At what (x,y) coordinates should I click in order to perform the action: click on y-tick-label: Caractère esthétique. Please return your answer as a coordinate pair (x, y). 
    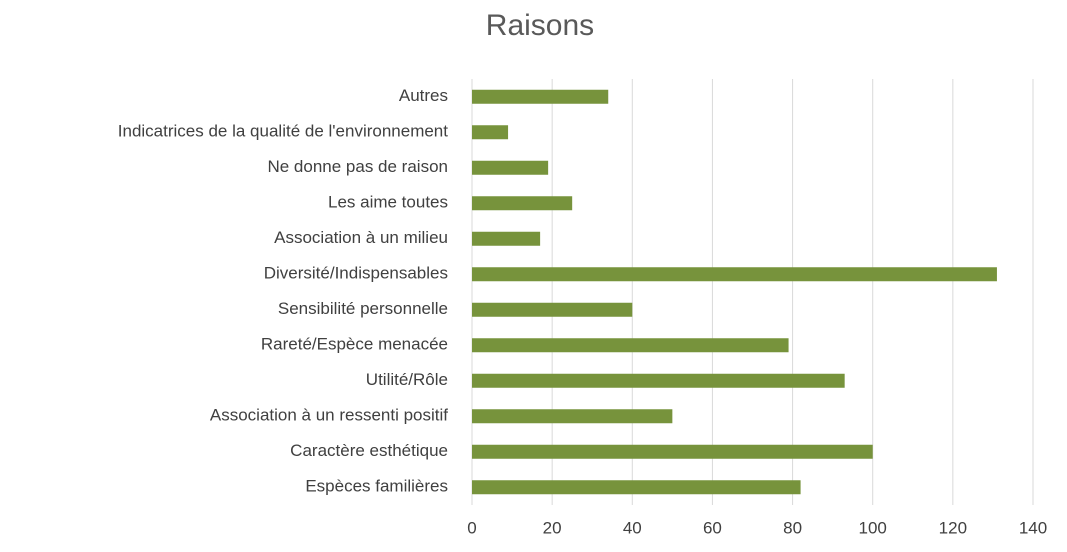
    Looking at the image, I should click on (369, 450).